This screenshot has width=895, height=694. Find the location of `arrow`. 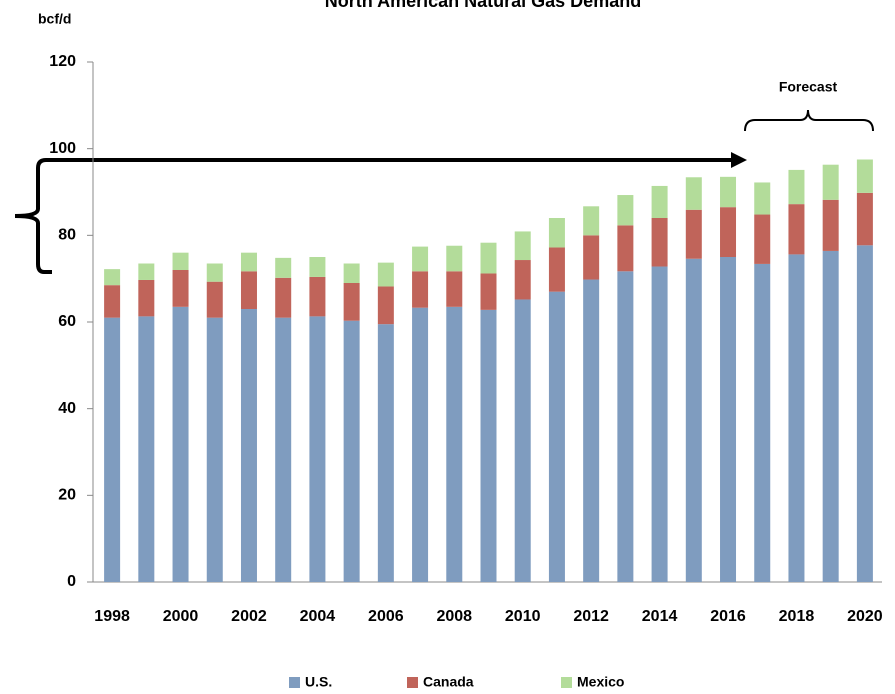

arrow is located at coordinates (374, 216).